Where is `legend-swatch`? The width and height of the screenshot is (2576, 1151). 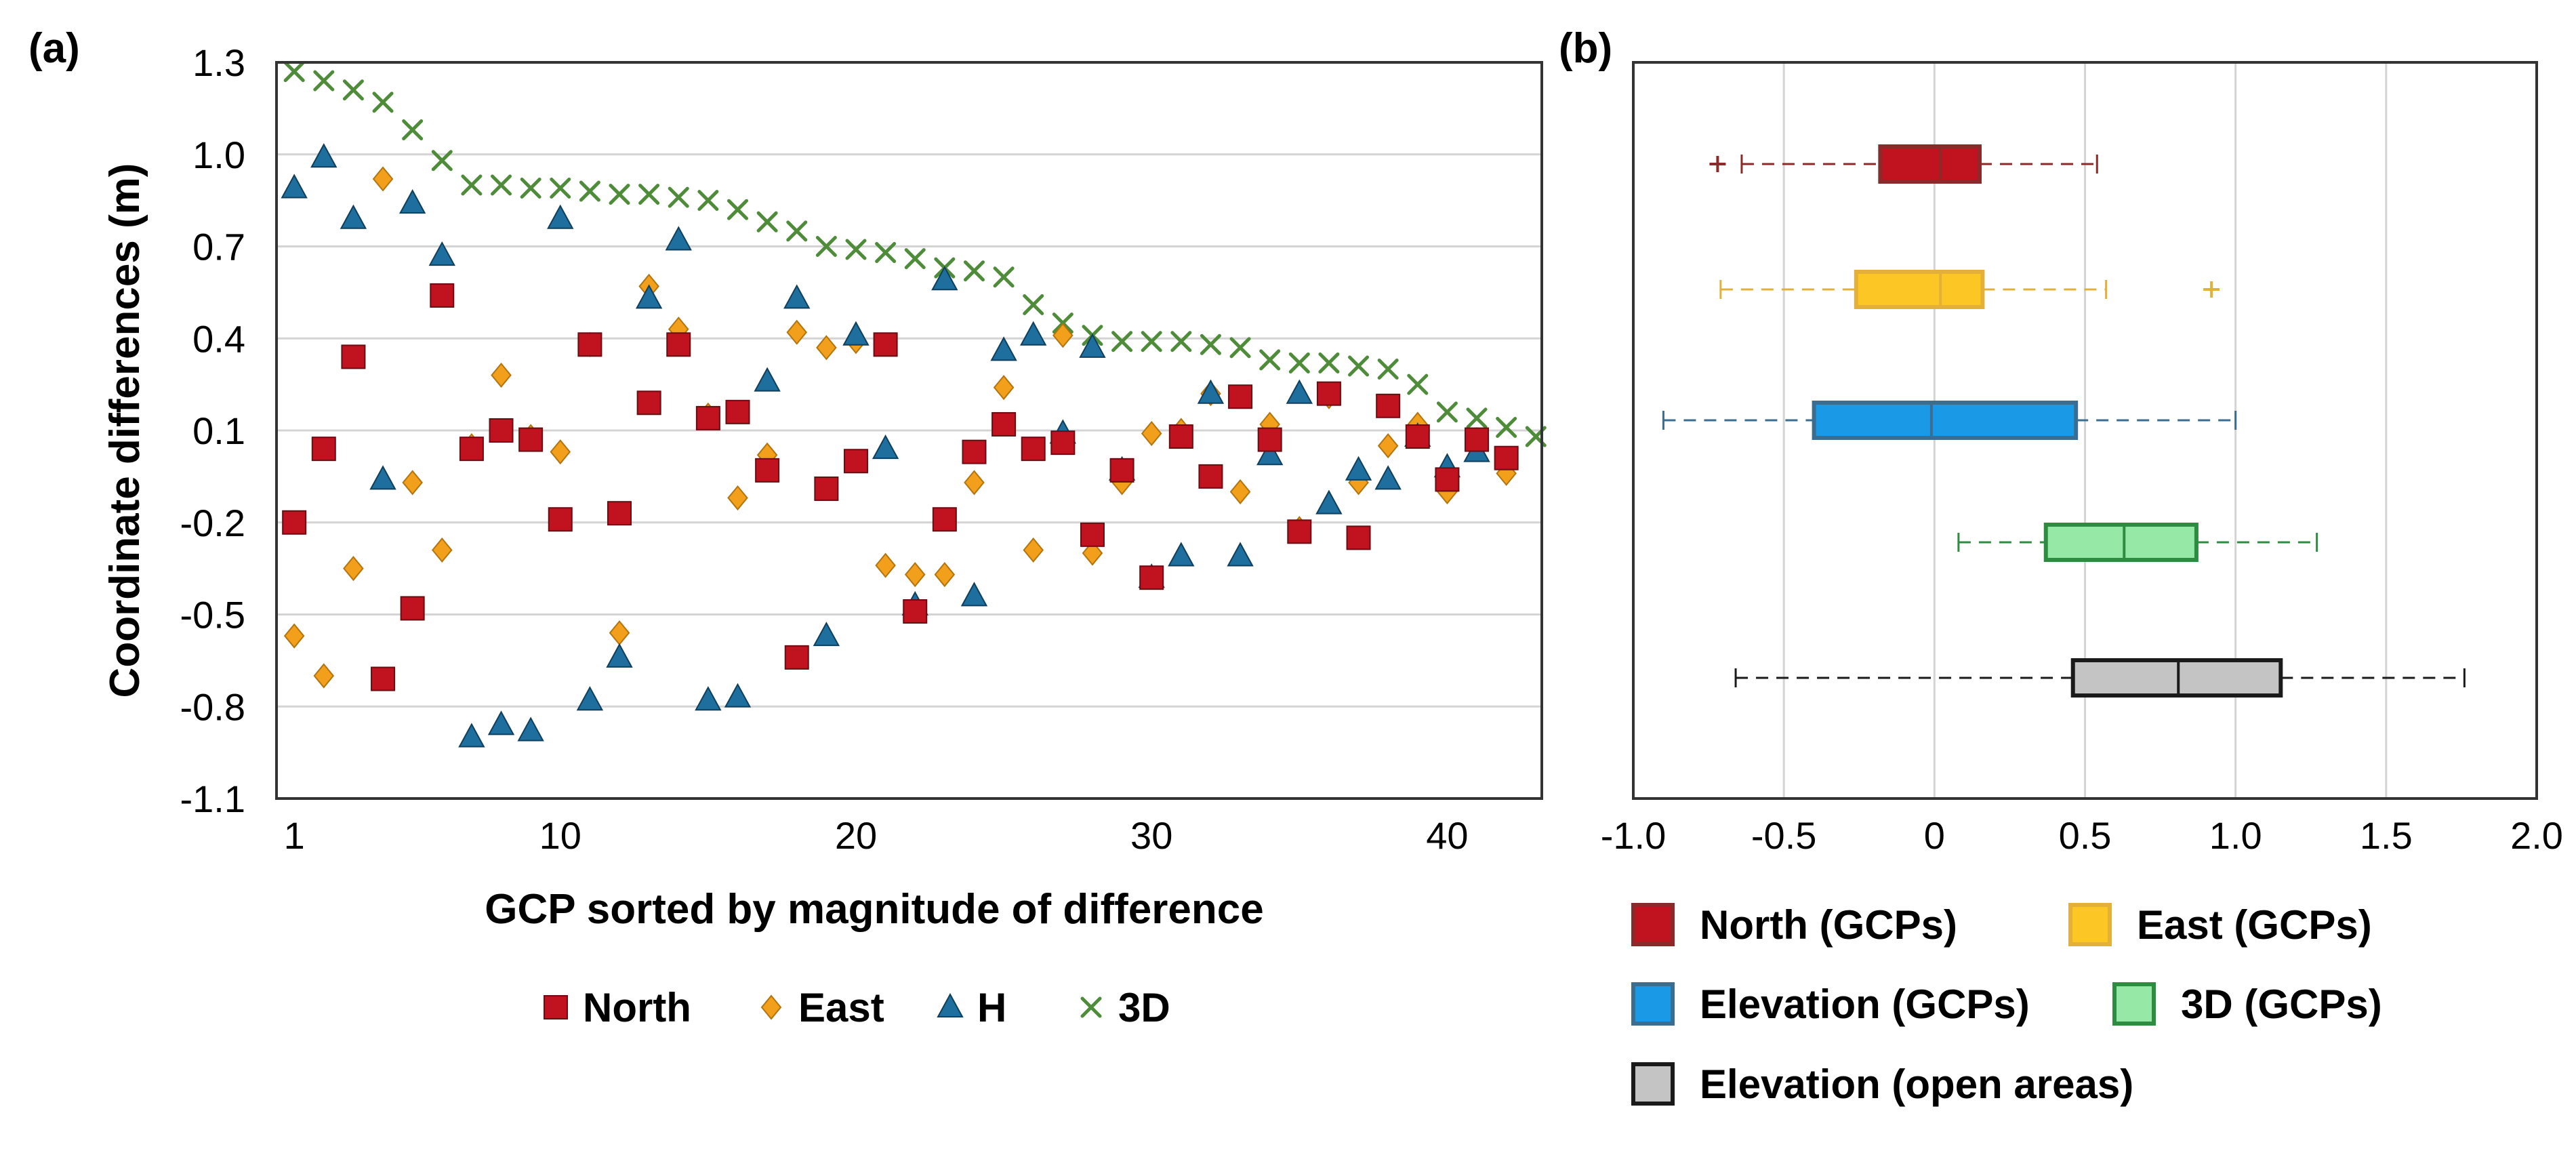
legend-swatch is located at coordinates (2090, 924).